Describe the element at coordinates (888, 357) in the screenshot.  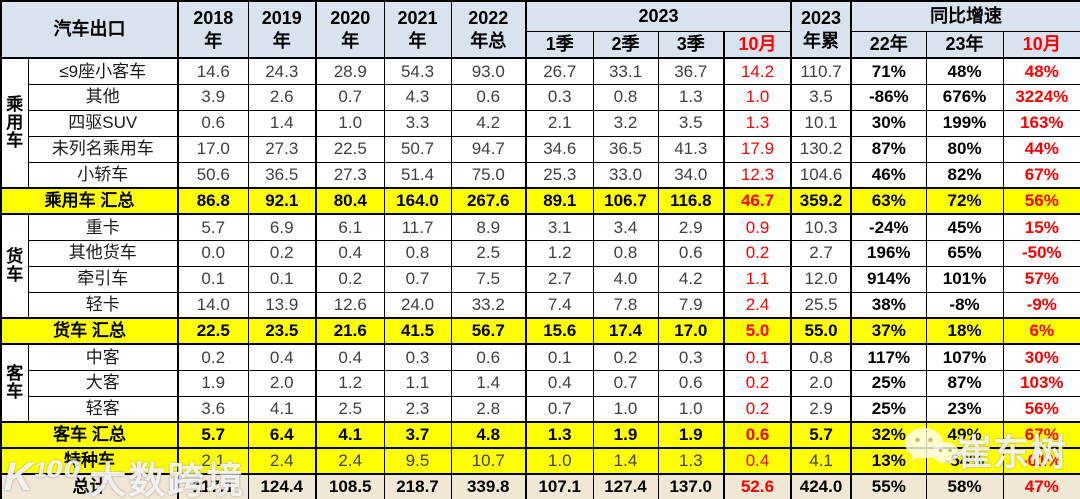
I see `value-cell: 117%` at that location.